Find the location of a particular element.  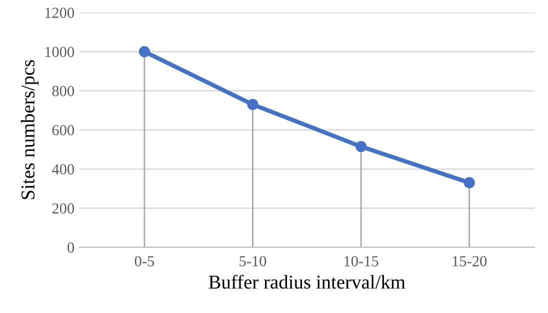

y-tick-label: 800 is located at coordinates (63, 91).